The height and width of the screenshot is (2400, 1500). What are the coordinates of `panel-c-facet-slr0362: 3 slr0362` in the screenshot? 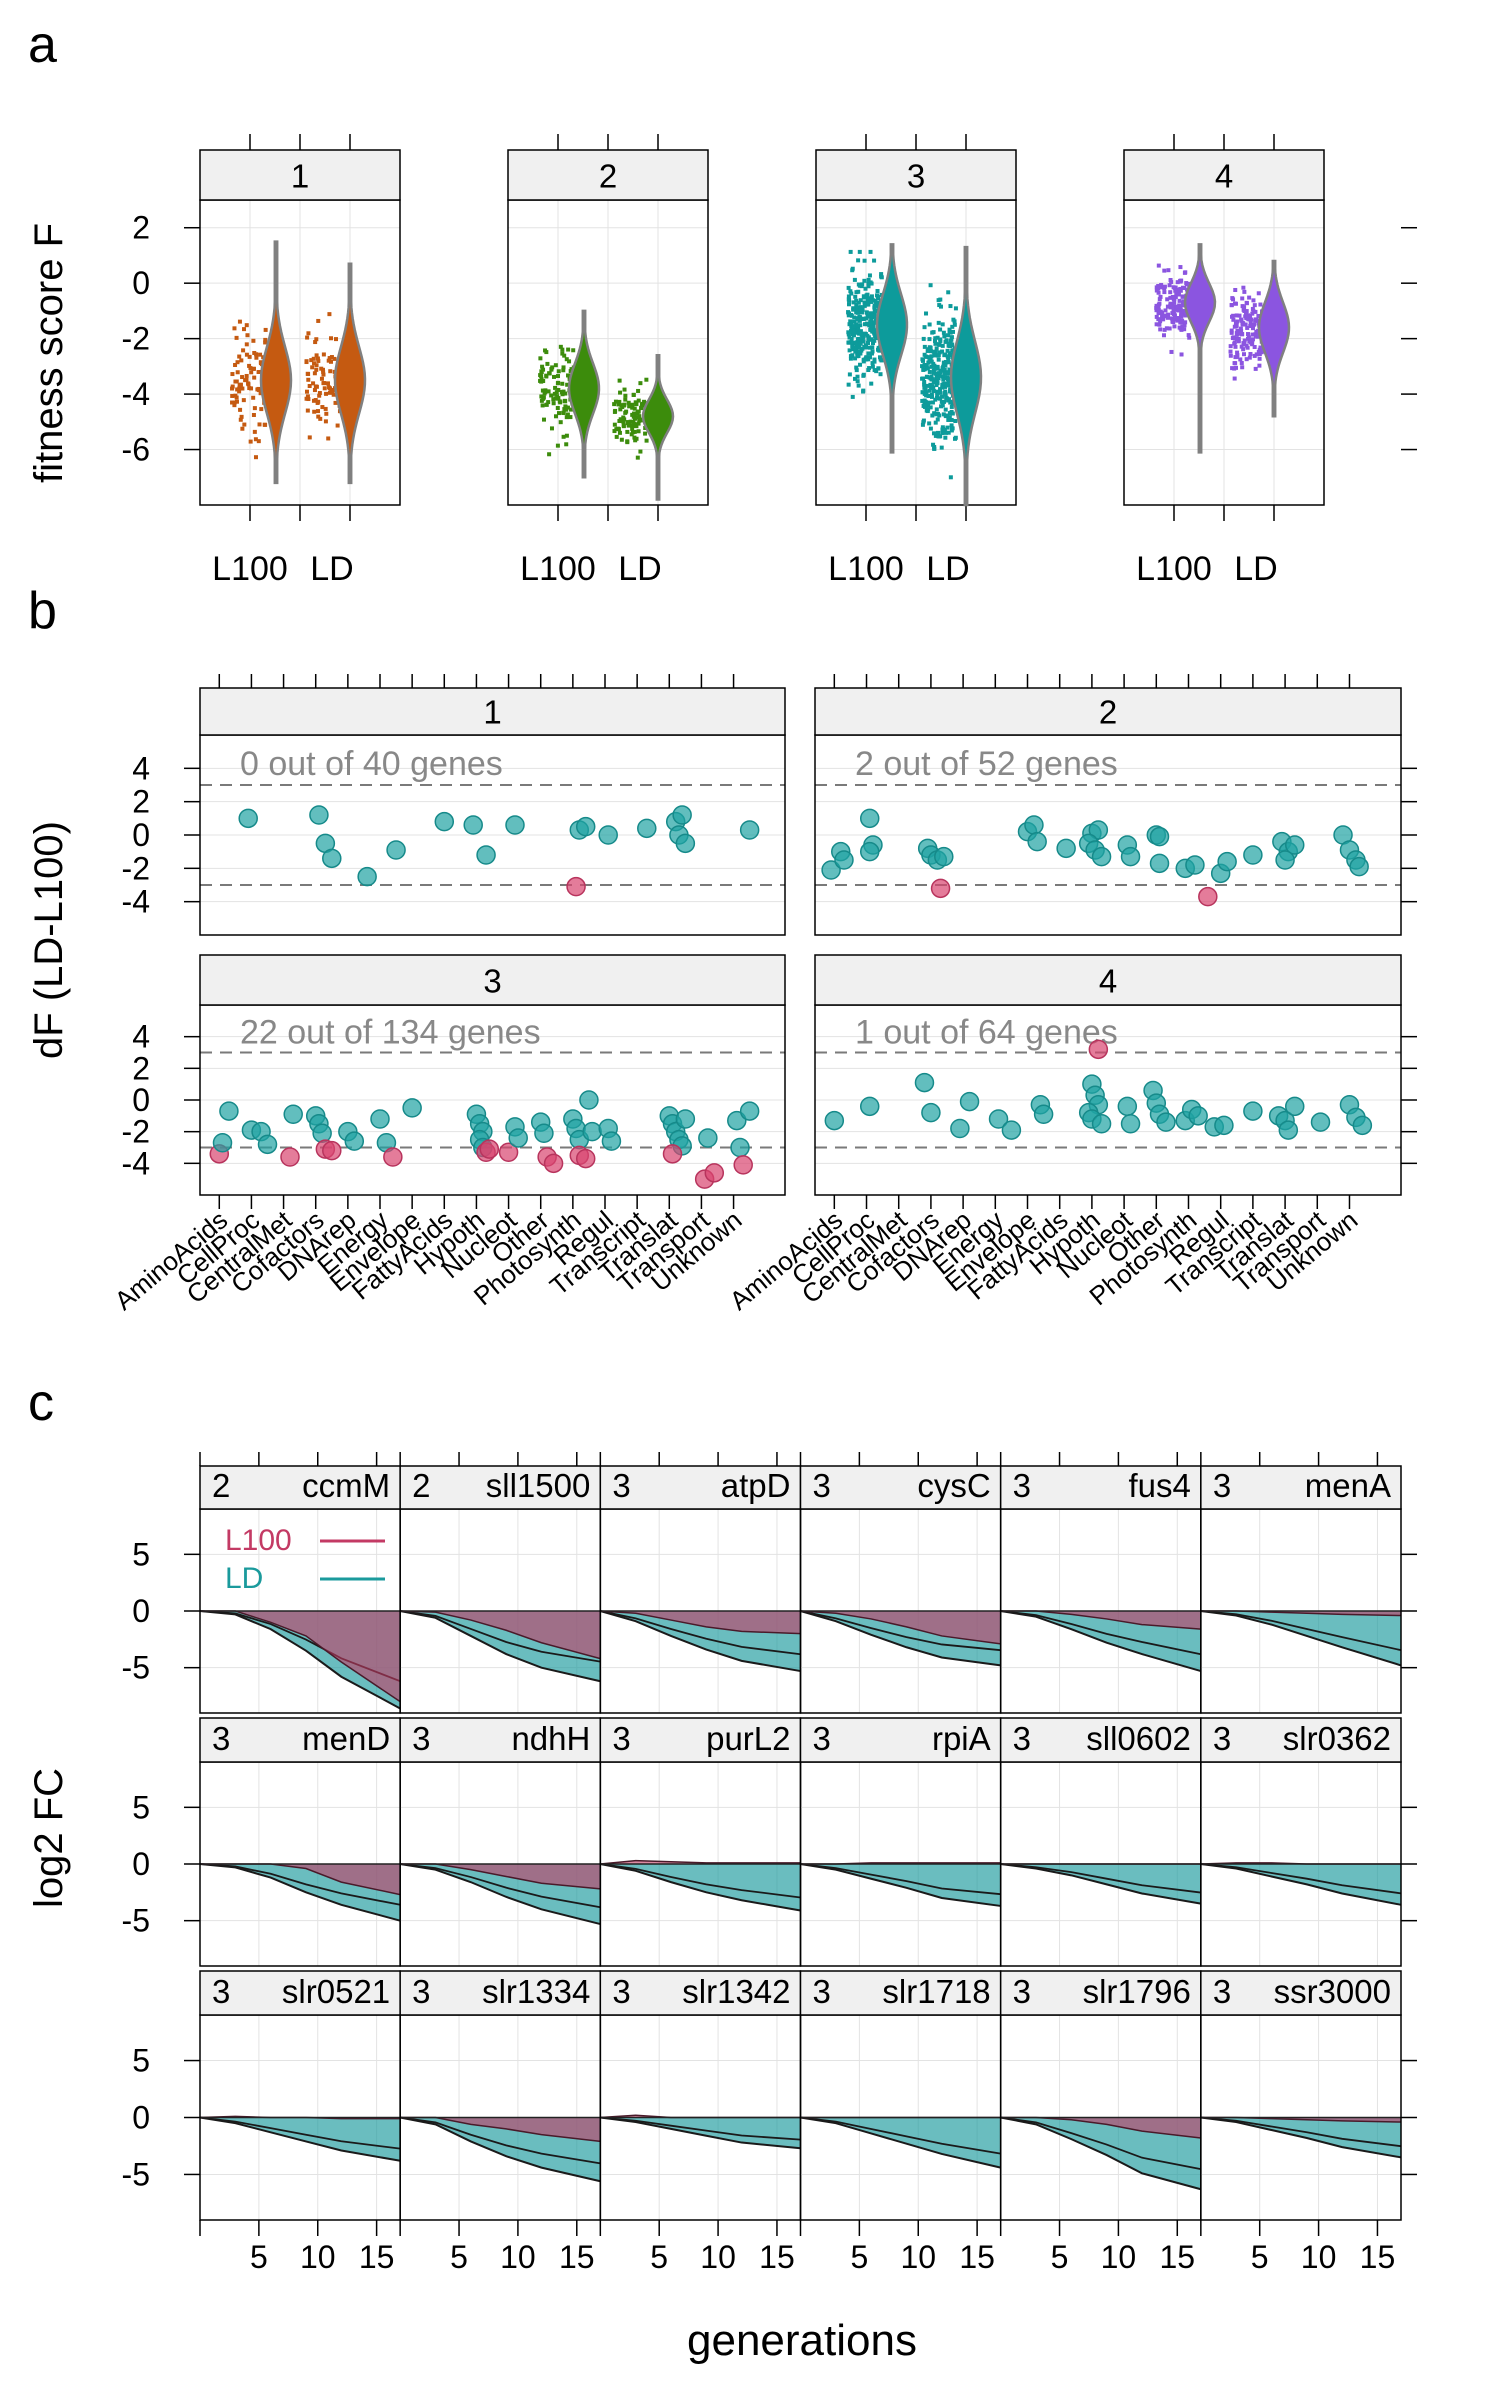 It's located at (1301, 1842).